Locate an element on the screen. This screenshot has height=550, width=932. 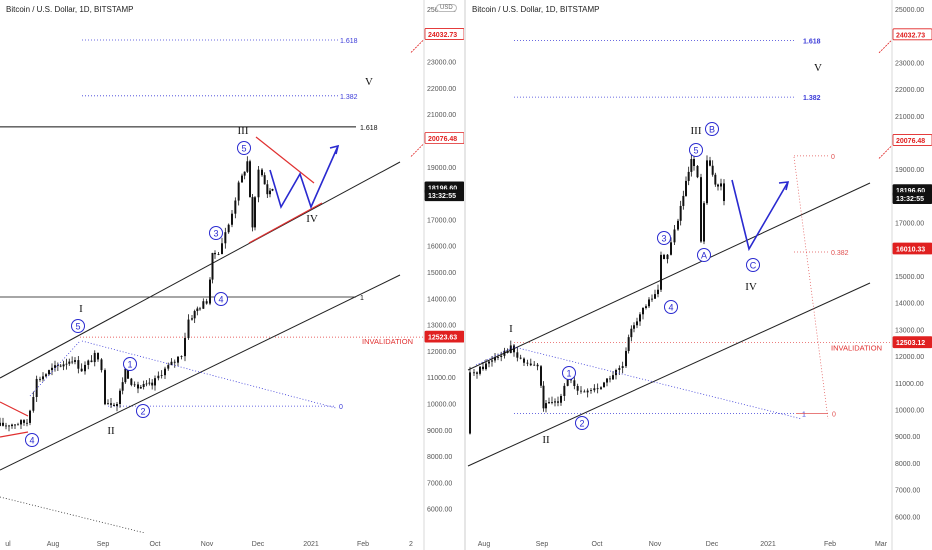
price-tag-label: 20076.48 is located at coordinates (442, 139).